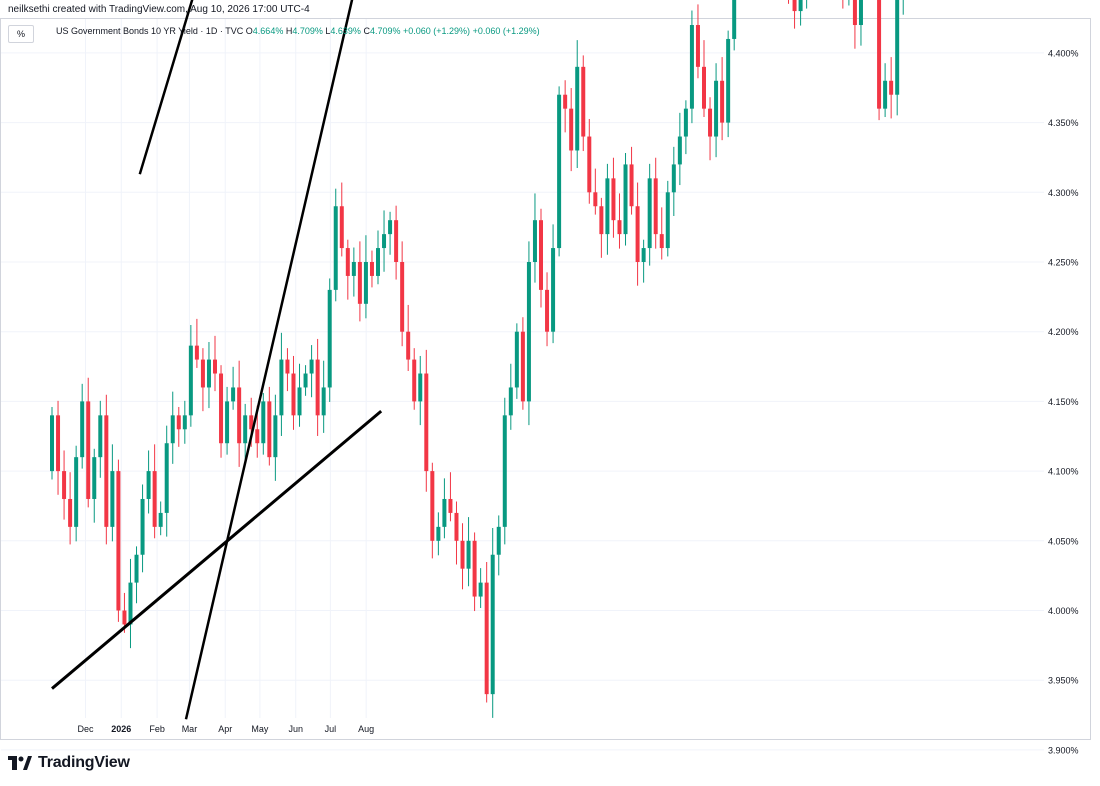 The width and height of the screenshot is (1100, 786). What do you see at coordinates (269, 360) in the screenshot?
I see `trendline` at bounding box center [269, 360].